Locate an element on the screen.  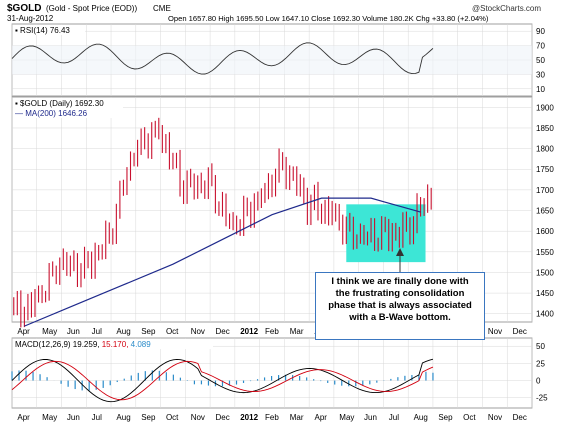
x-tick-label: Aug is located at coordinates (123, 331).